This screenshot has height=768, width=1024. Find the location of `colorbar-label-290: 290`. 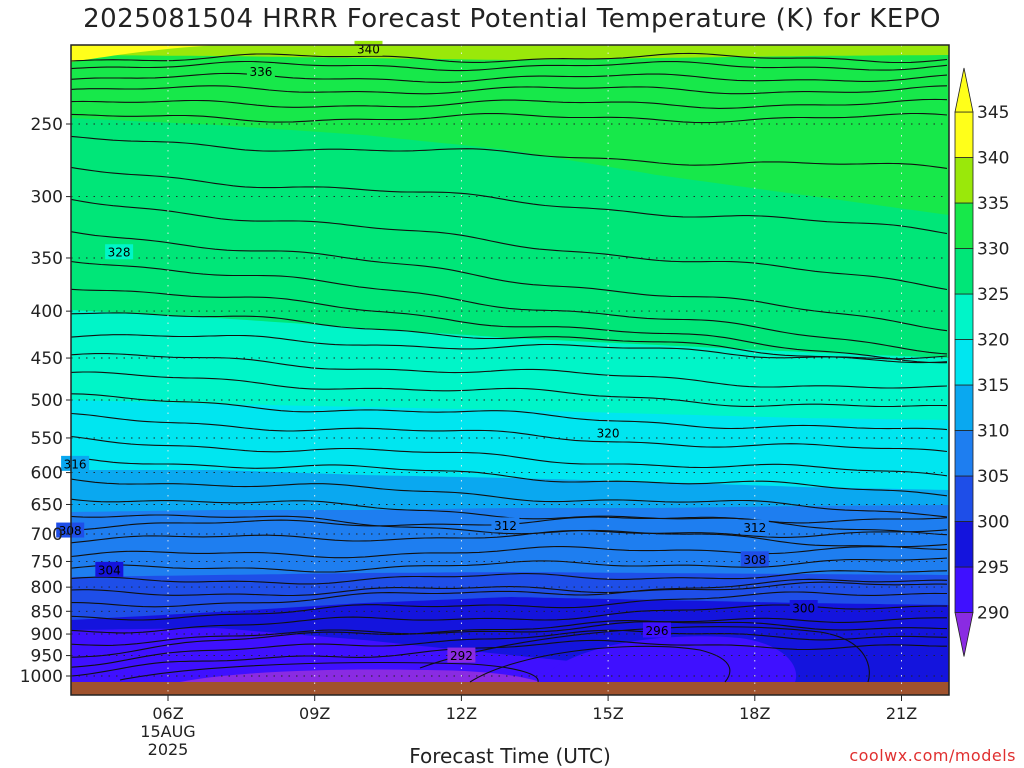

colorbar-label-290: 290 is located at coordinates (993, 614).